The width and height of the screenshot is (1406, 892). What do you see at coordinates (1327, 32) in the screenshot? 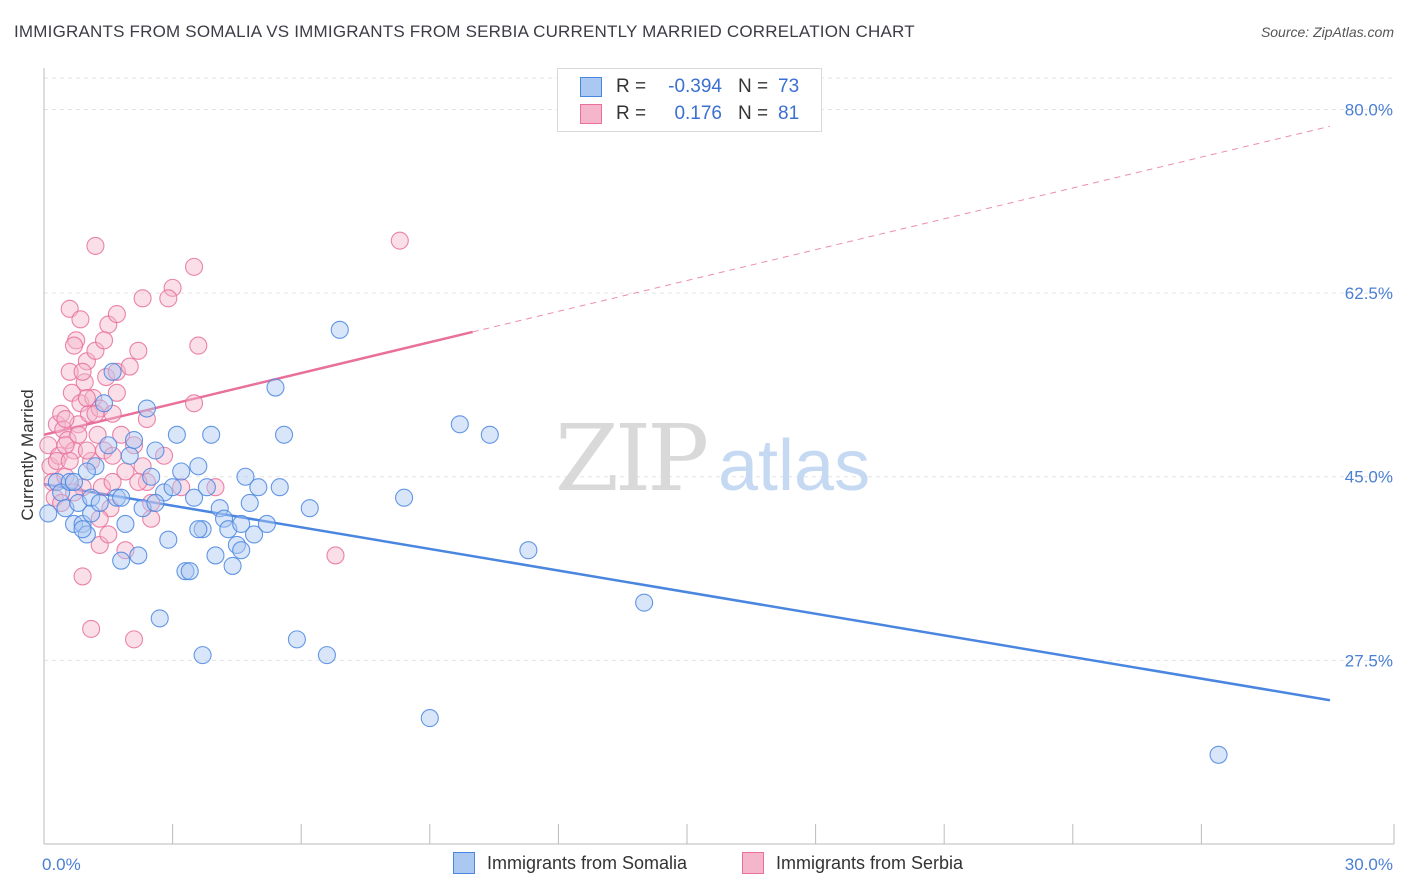
I see `source-credit: Source: ZipAtlas.com` at bounding box center [1327, 32].